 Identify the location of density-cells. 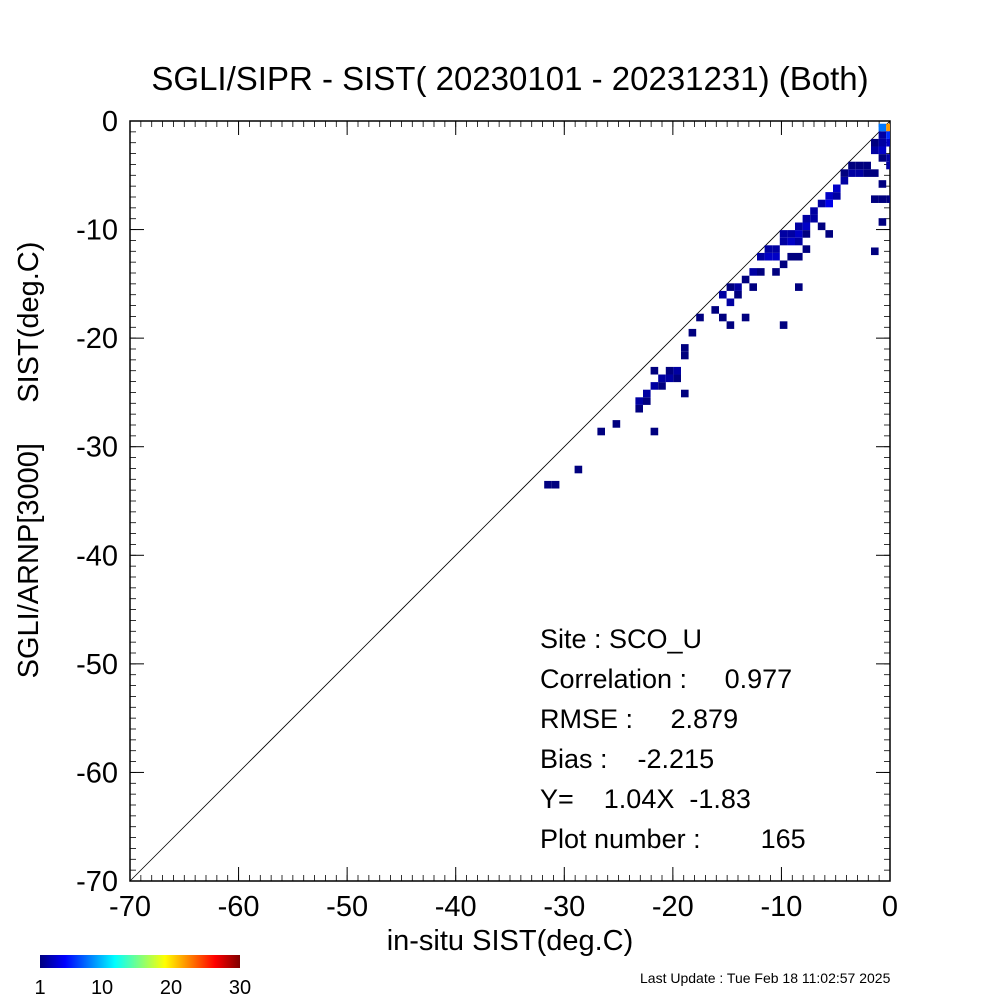
(717, 306).